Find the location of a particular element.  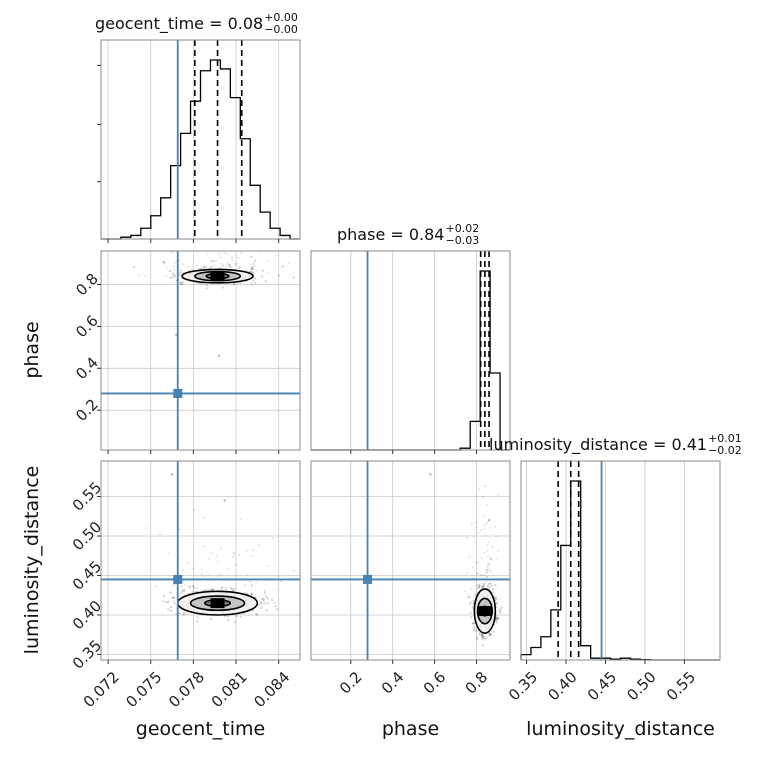

xlabel-geocent_time: geocent_time is located at coordinates (200, 729).